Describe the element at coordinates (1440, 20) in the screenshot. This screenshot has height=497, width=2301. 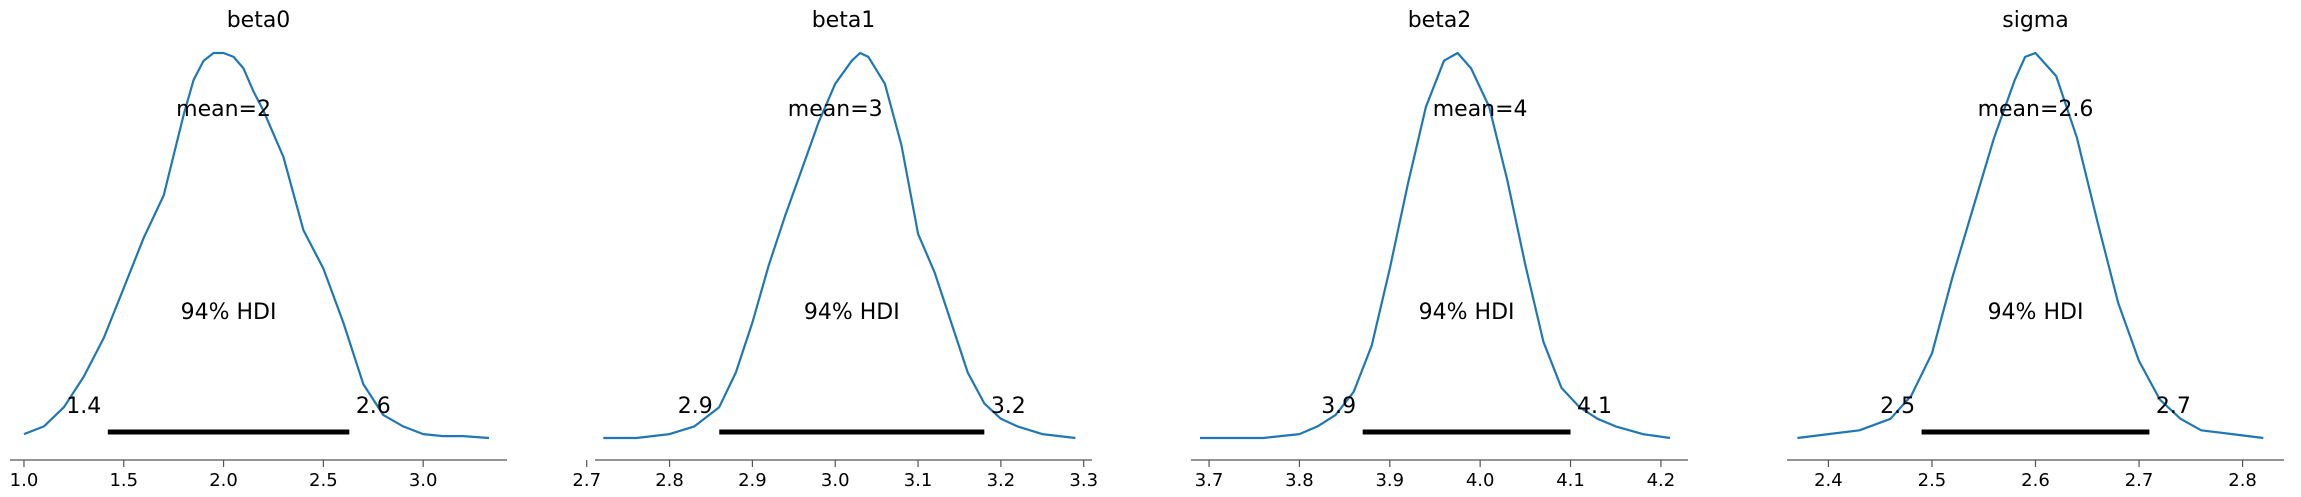
I see `subplot-title: beta2` at that location.